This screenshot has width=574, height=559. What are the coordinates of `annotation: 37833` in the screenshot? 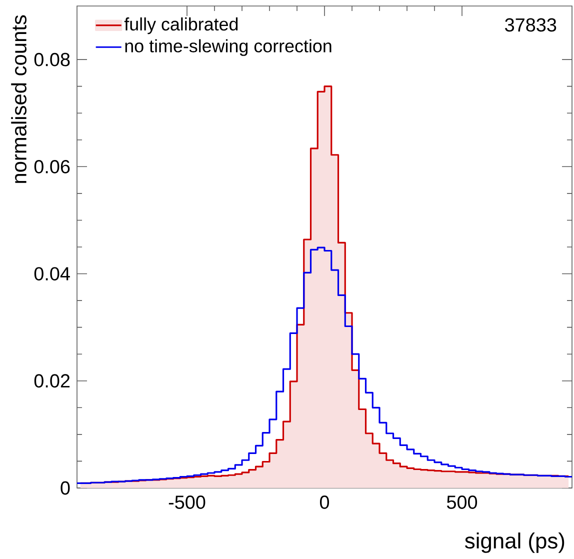 It's located at (530, 25).